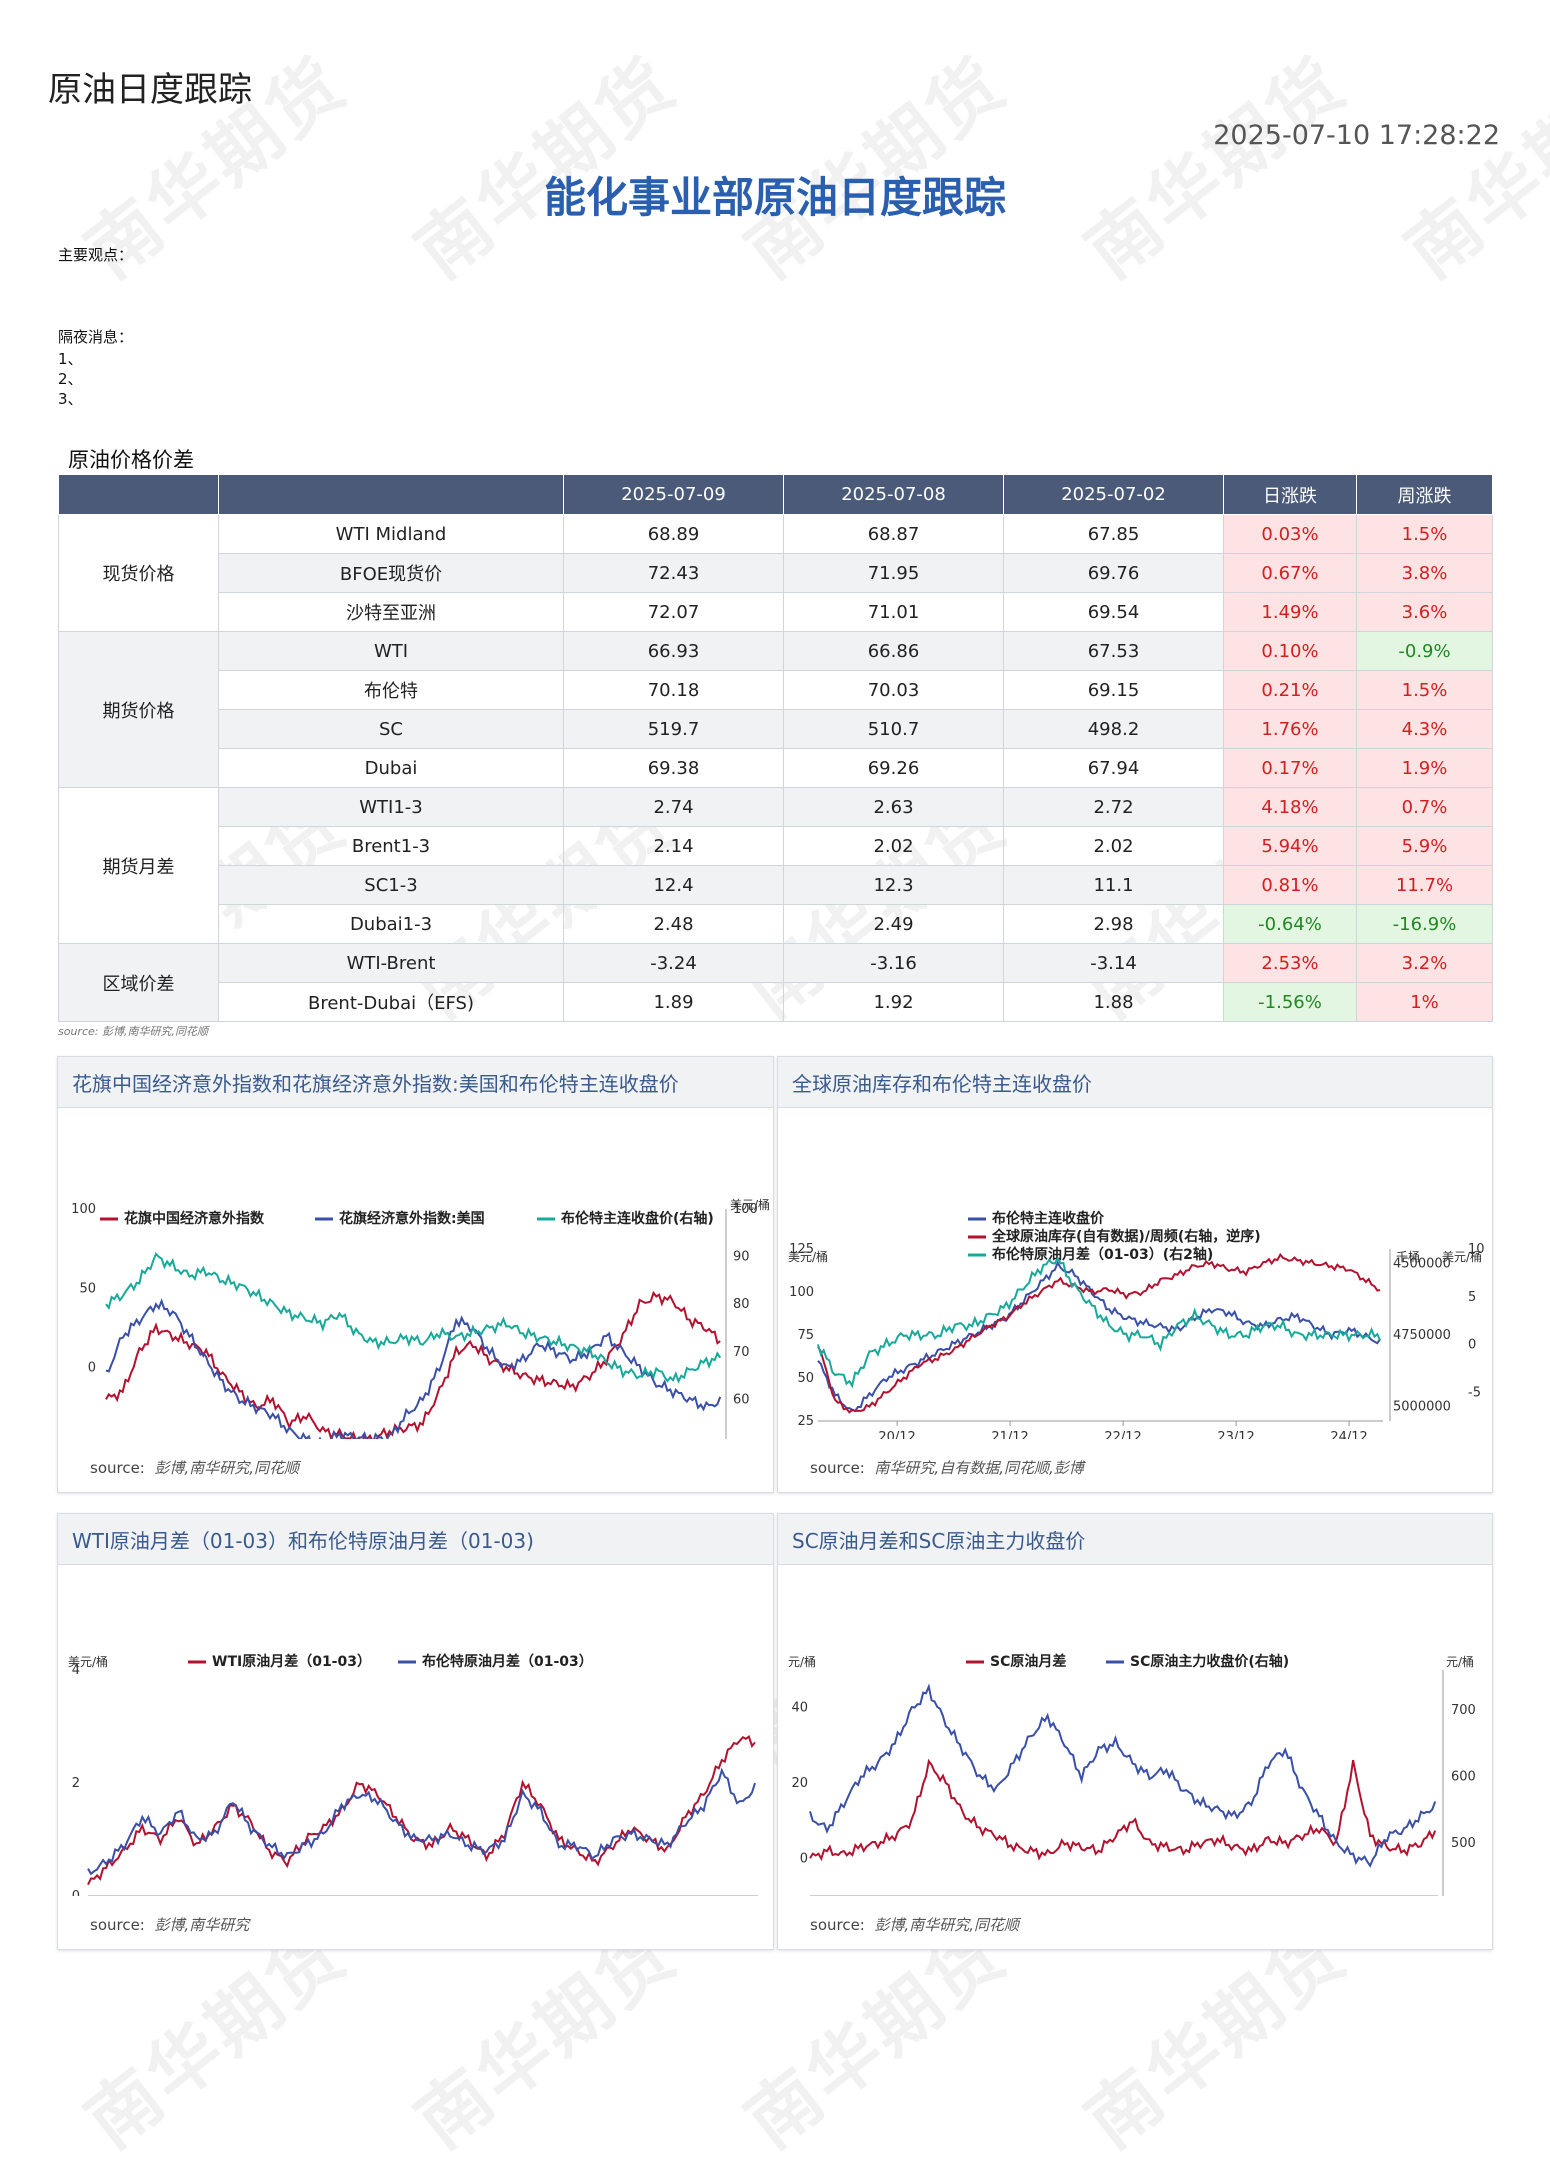 This screenshot has width=1550, height=2167. Describe the element at coordinates (1235, 1434) in the screenshot. I see `x-tick-label: 23/12` at that location.